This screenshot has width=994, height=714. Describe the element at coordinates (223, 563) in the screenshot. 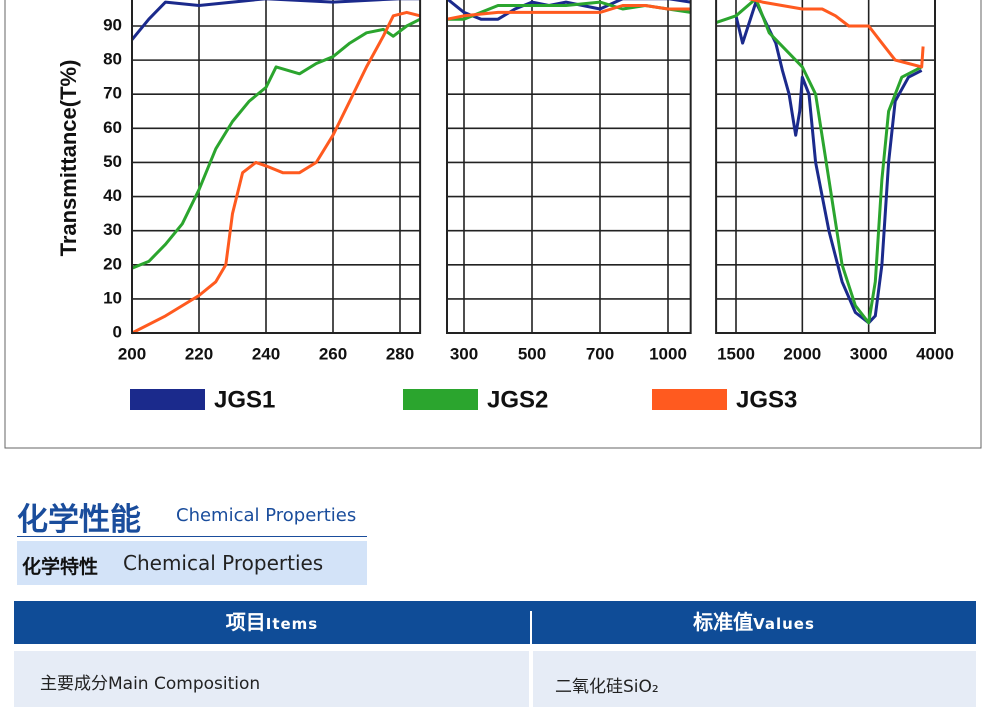

I see `subsection-subtitle: Chemical Properties` at that location.